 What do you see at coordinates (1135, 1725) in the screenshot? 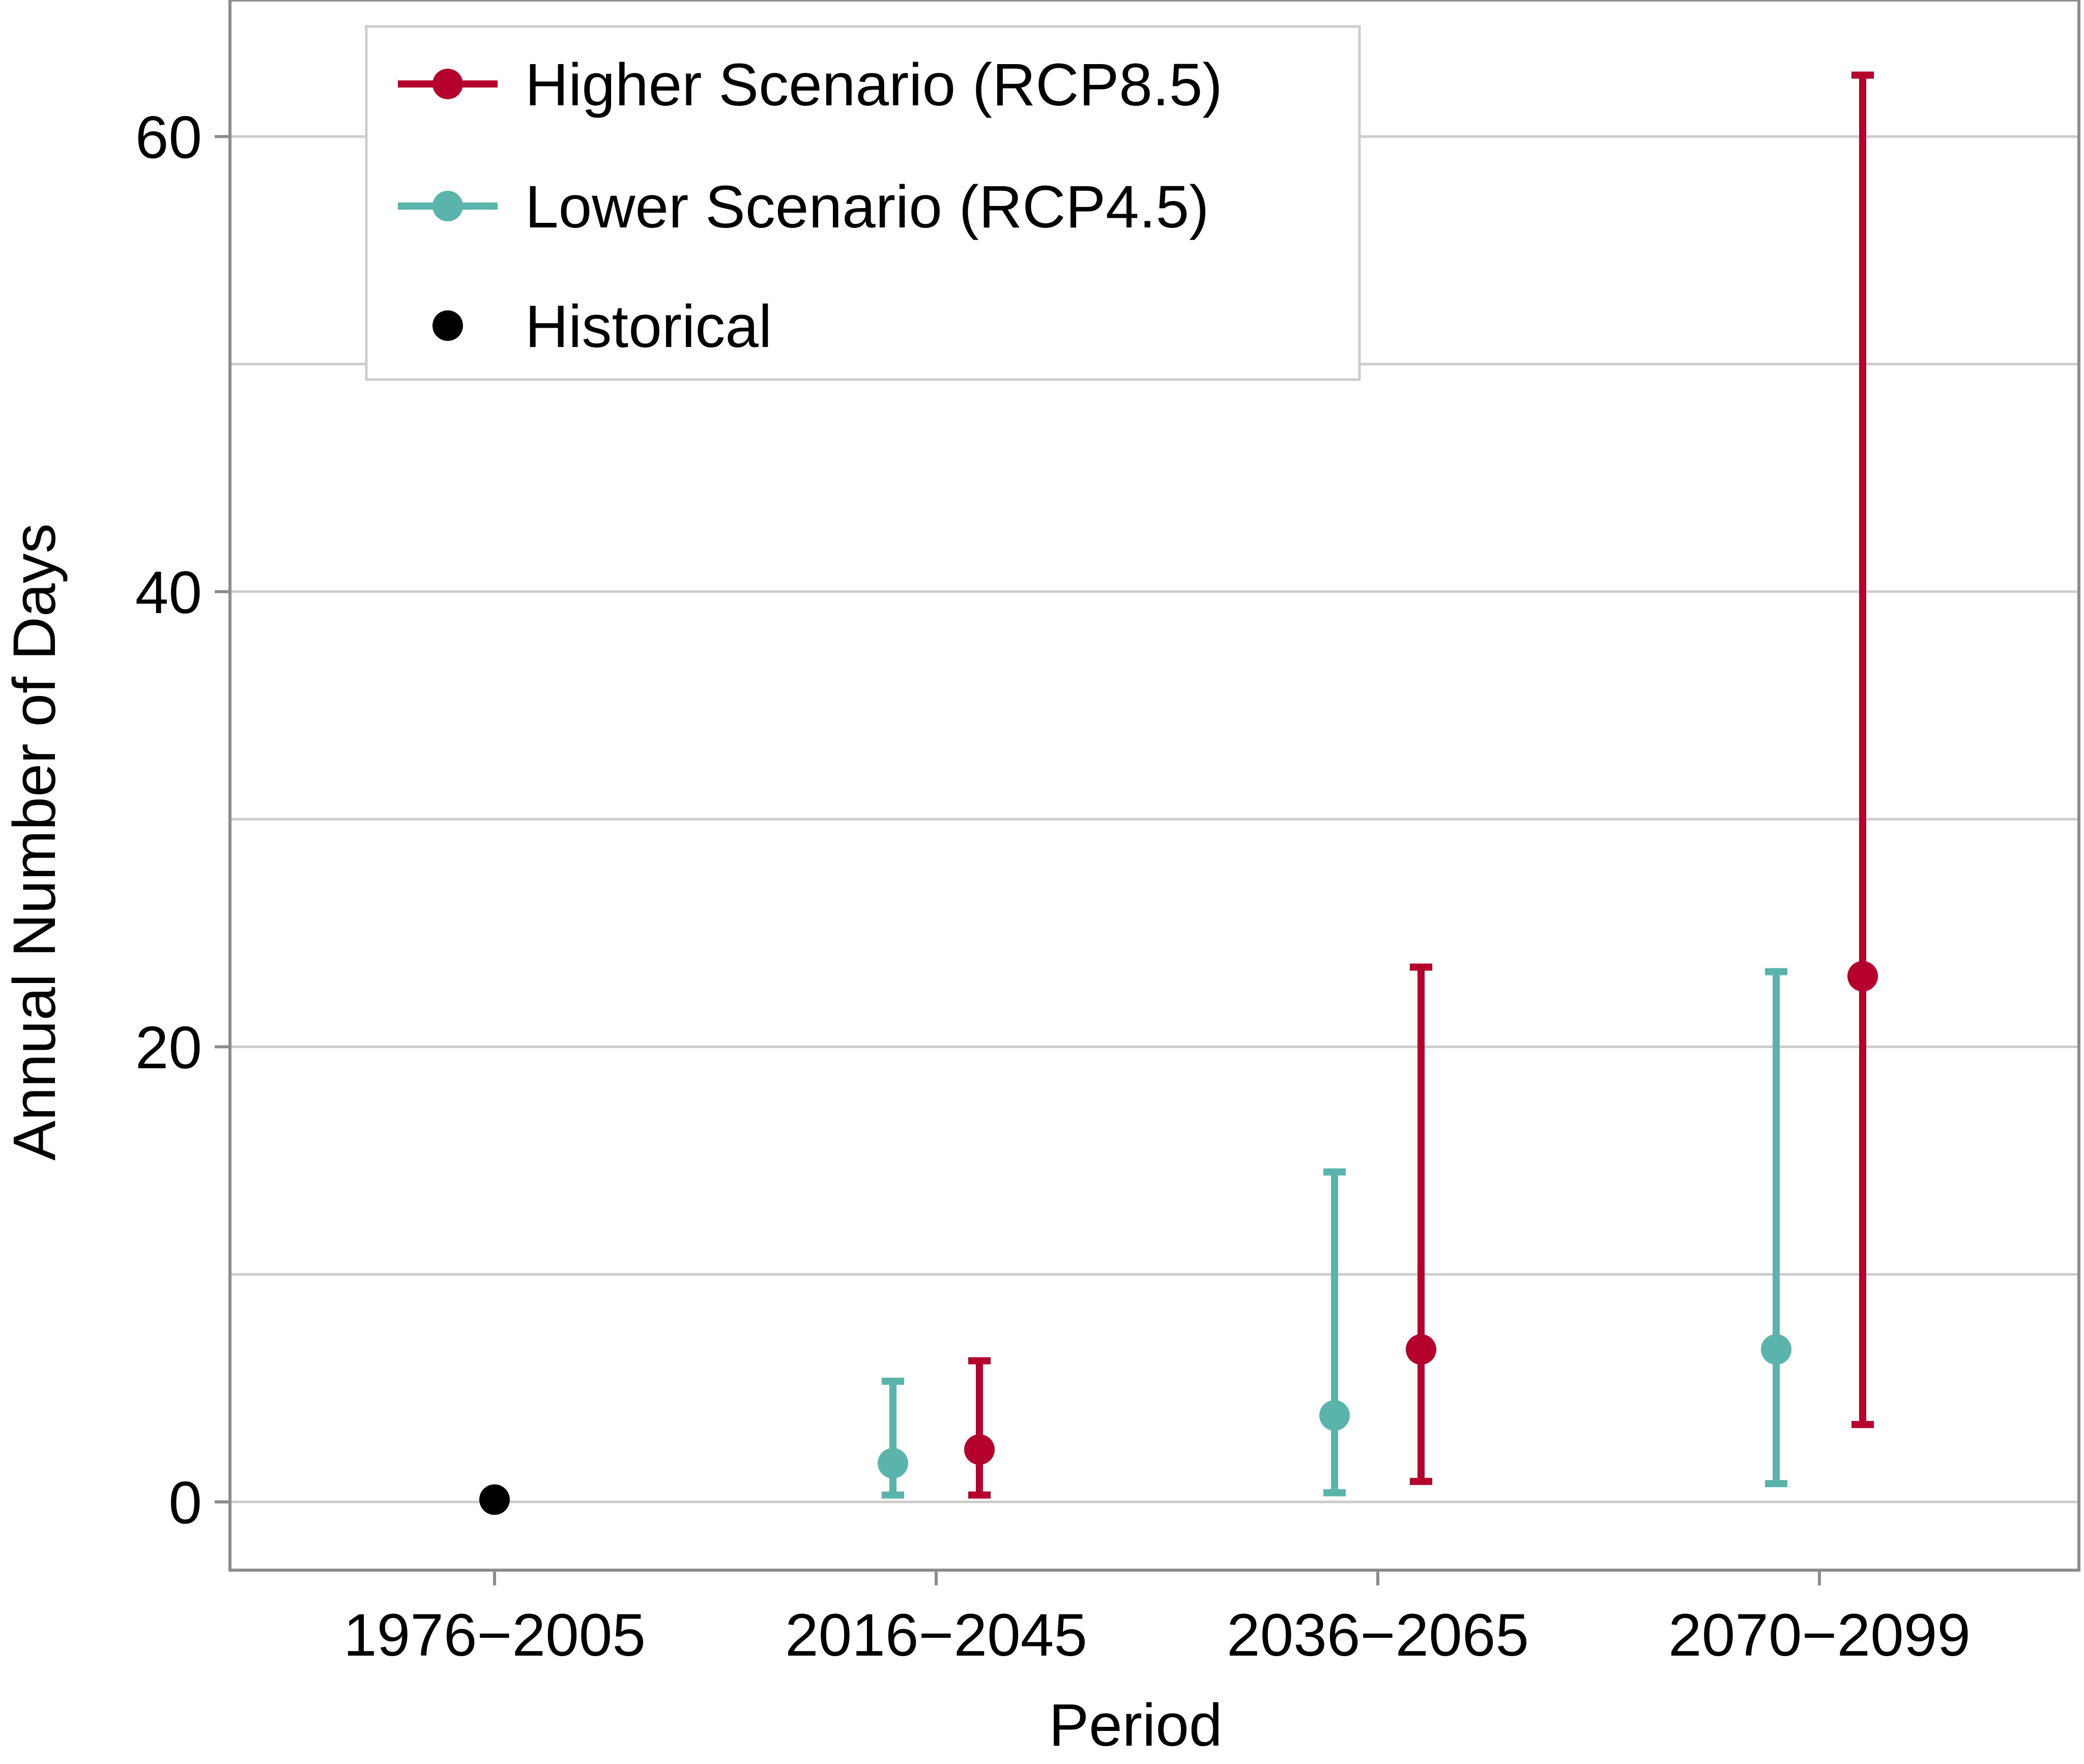
I see `x-axis-title: Period` at bounding box center [1135, 1725].